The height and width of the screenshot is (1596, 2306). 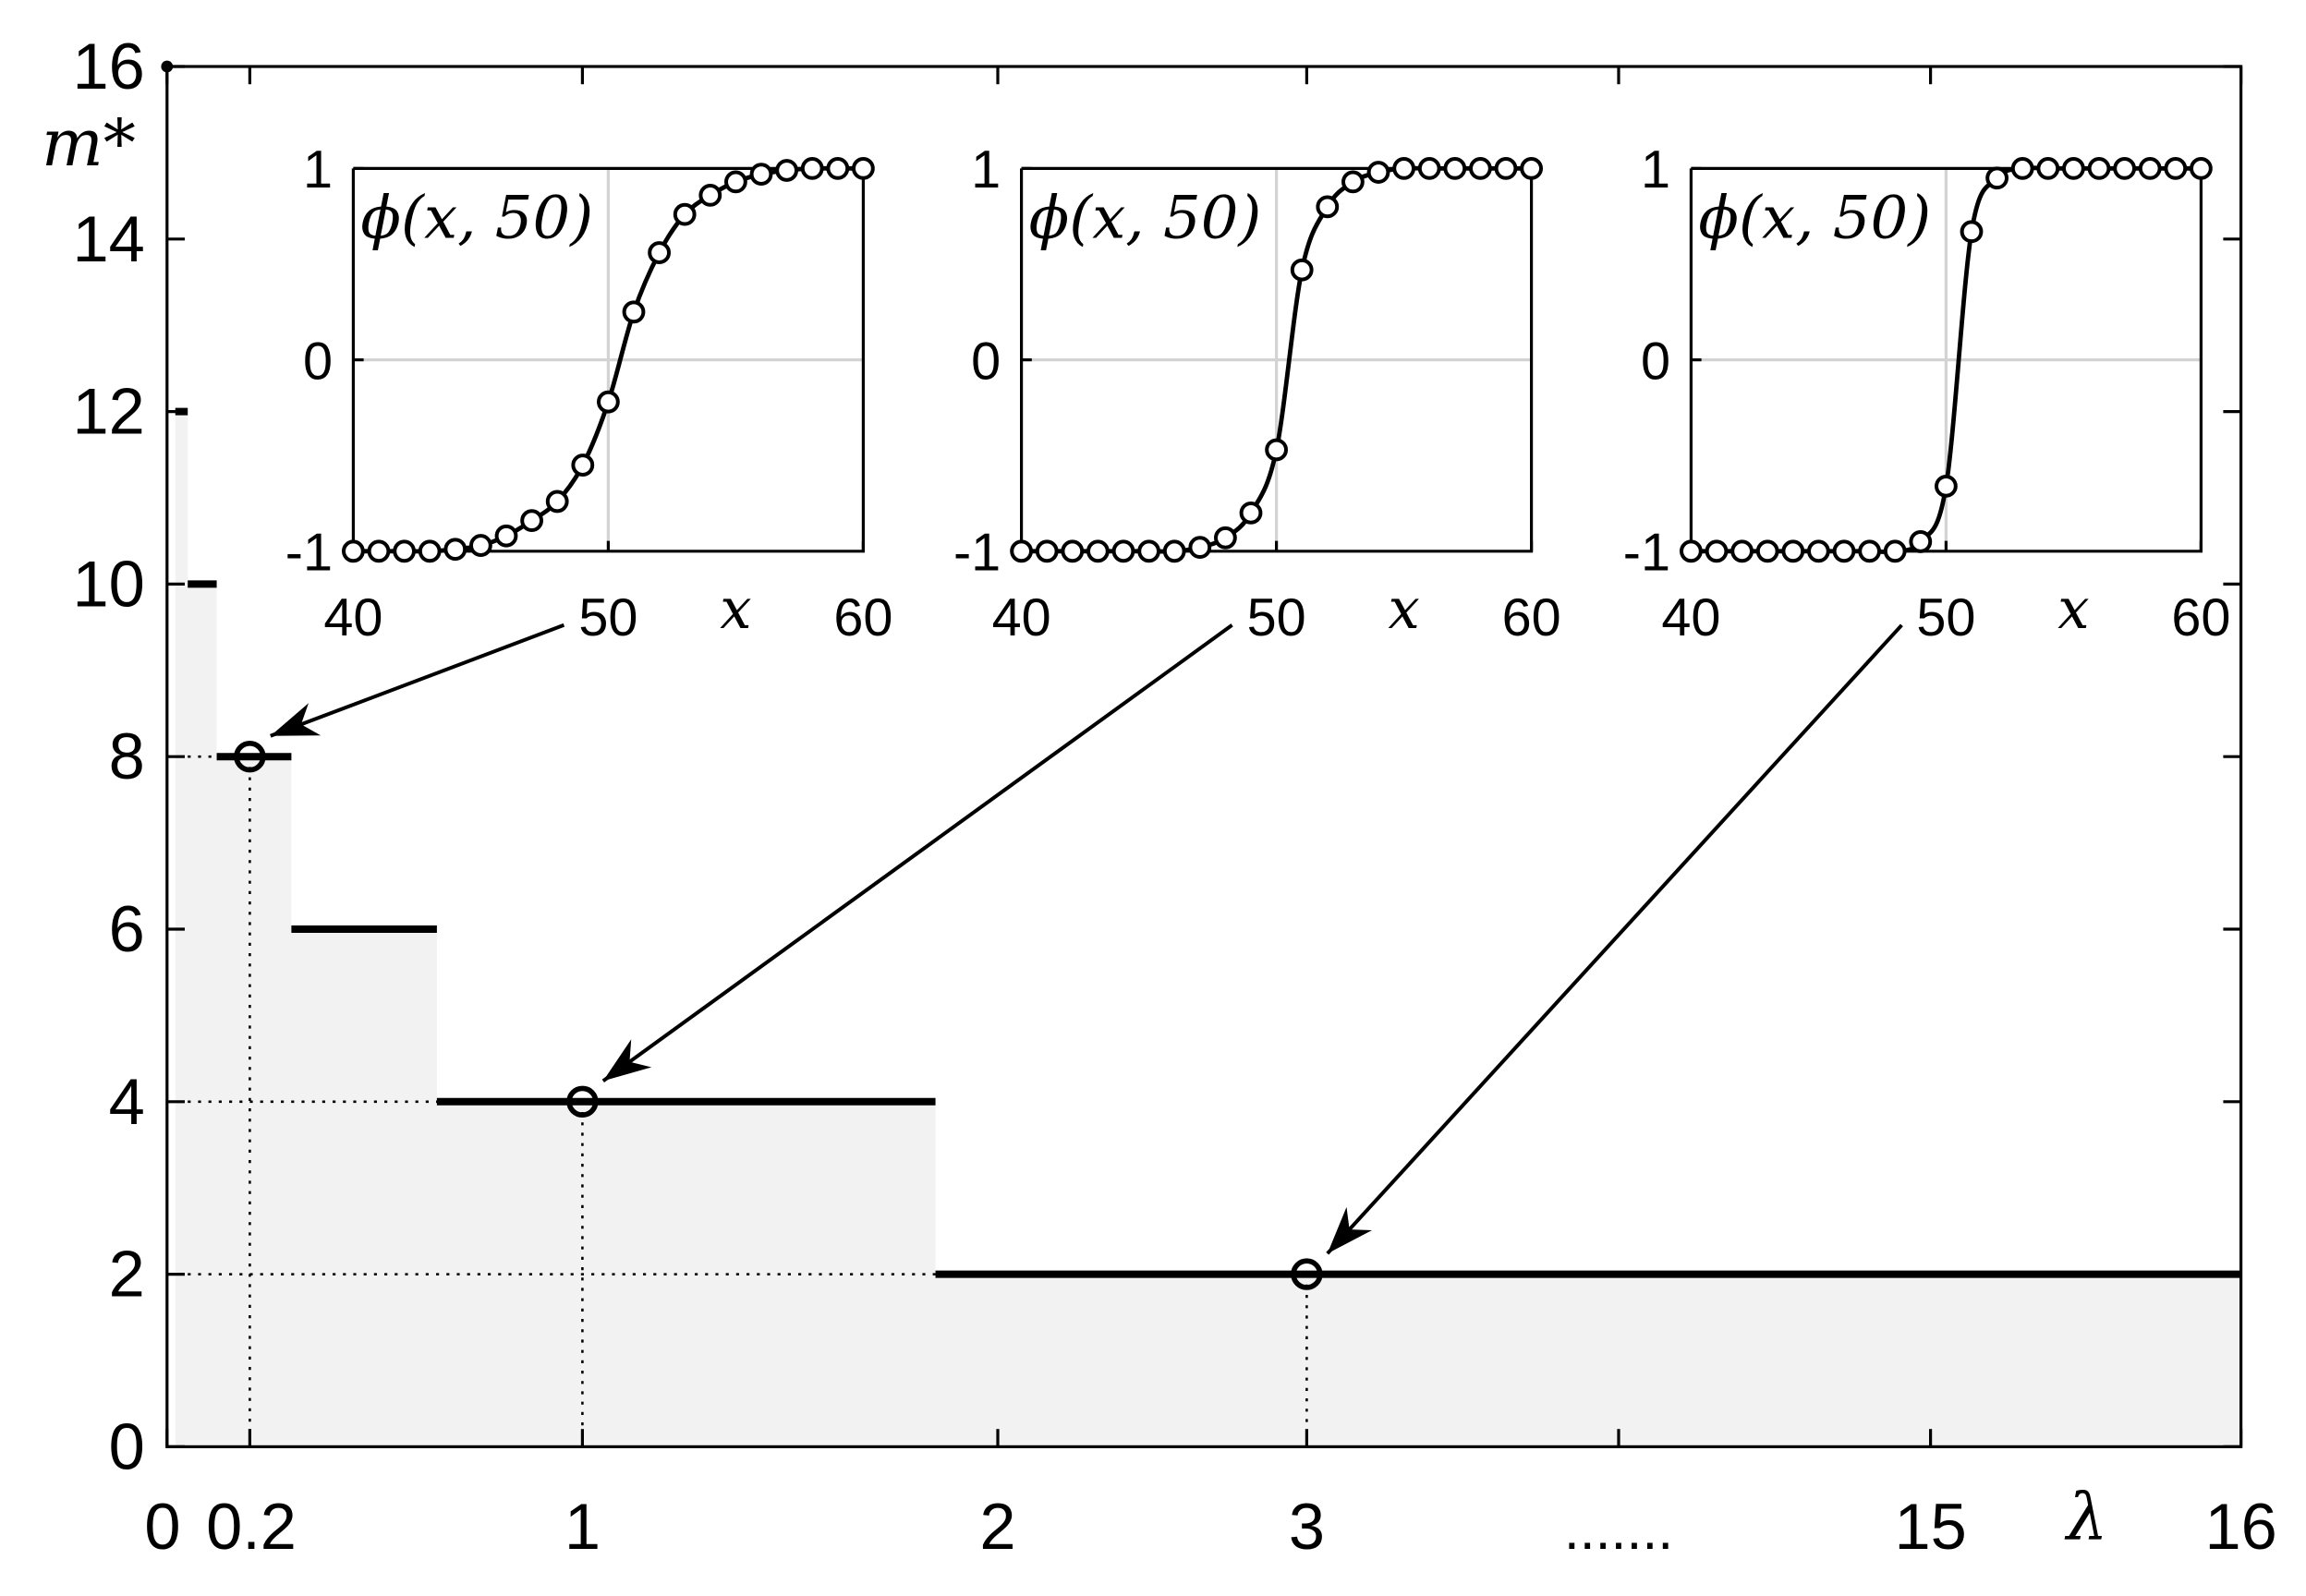 What do you see at coordinates (127, 755) in the screenshot?
I see `y-tick-label: 8` at bounding box center [127, 755].